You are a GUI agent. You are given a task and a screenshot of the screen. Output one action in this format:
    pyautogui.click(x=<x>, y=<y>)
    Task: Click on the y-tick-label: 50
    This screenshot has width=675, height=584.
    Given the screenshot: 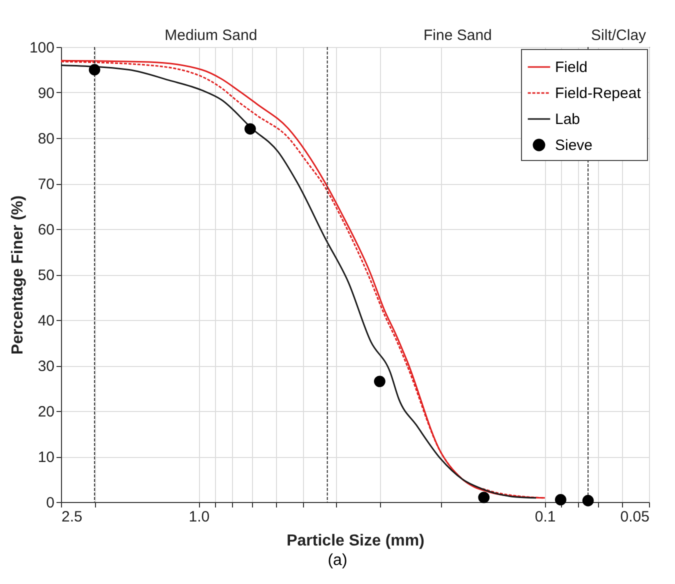 What is the action you would take?
    pyautogui.click(x=46, y=275)
    